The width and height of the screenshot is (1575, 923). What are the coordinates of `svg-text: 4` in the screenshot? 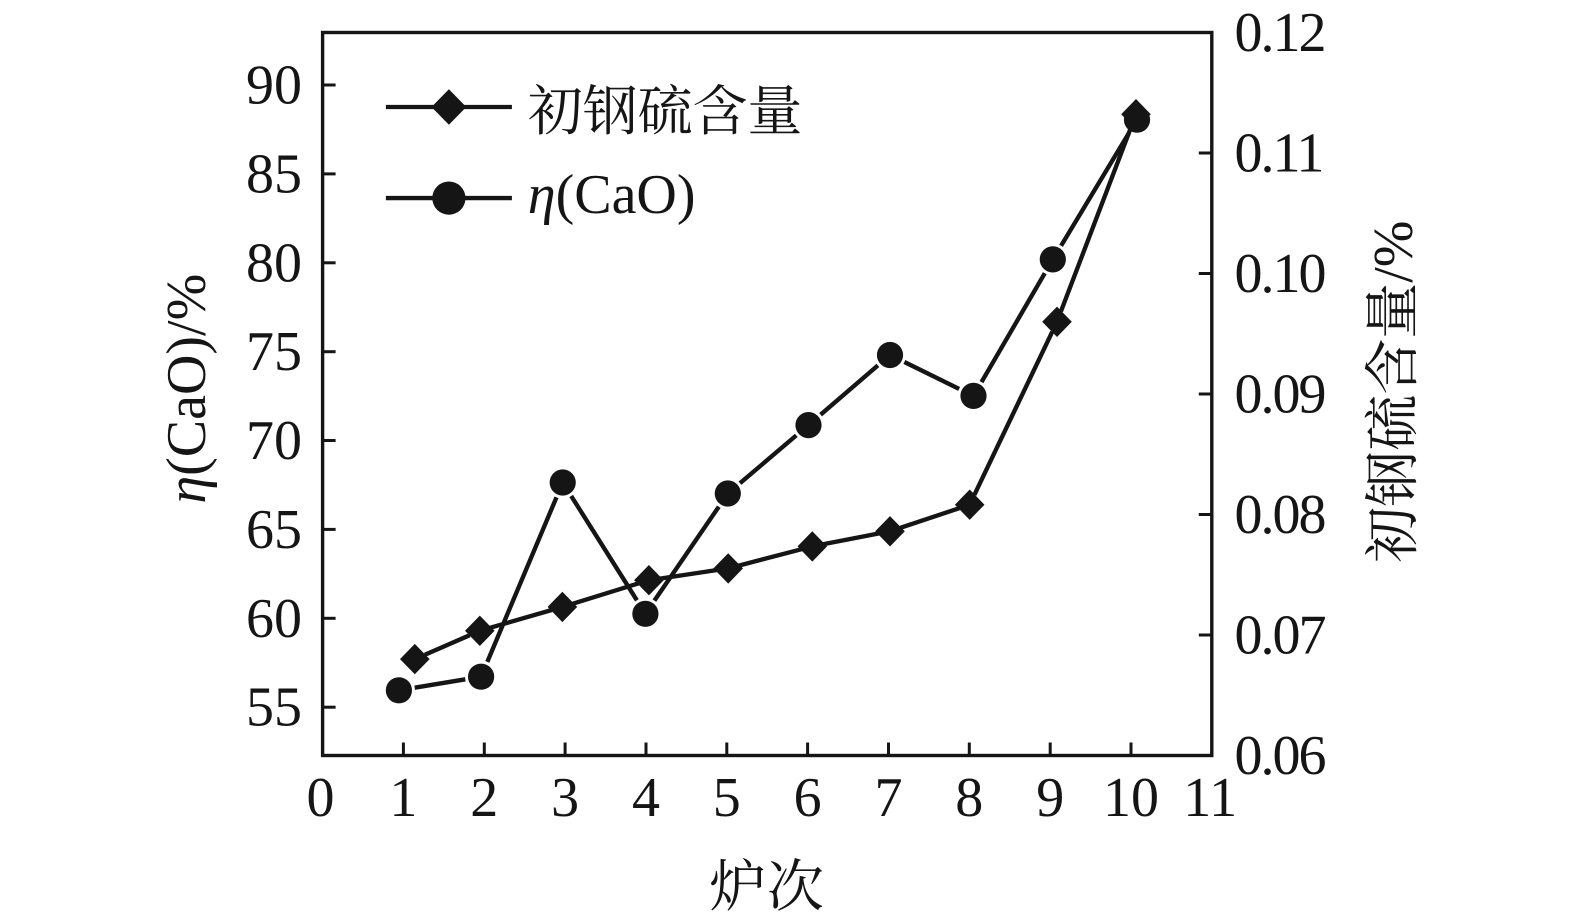 It's located at (646, 798).